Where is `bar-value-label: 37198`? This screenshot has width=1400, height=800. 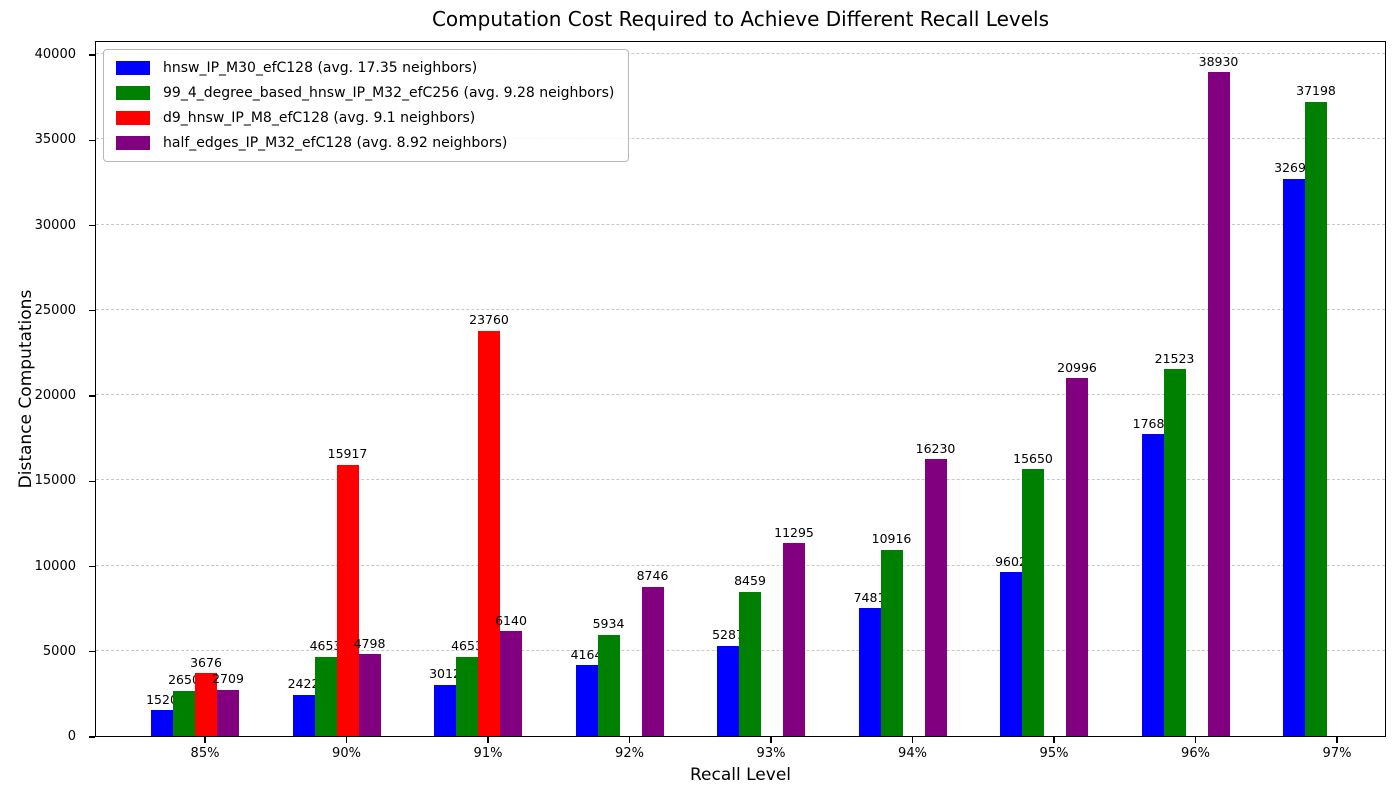 bar-value-label: 37198 is located at coordinates (1316, 91).